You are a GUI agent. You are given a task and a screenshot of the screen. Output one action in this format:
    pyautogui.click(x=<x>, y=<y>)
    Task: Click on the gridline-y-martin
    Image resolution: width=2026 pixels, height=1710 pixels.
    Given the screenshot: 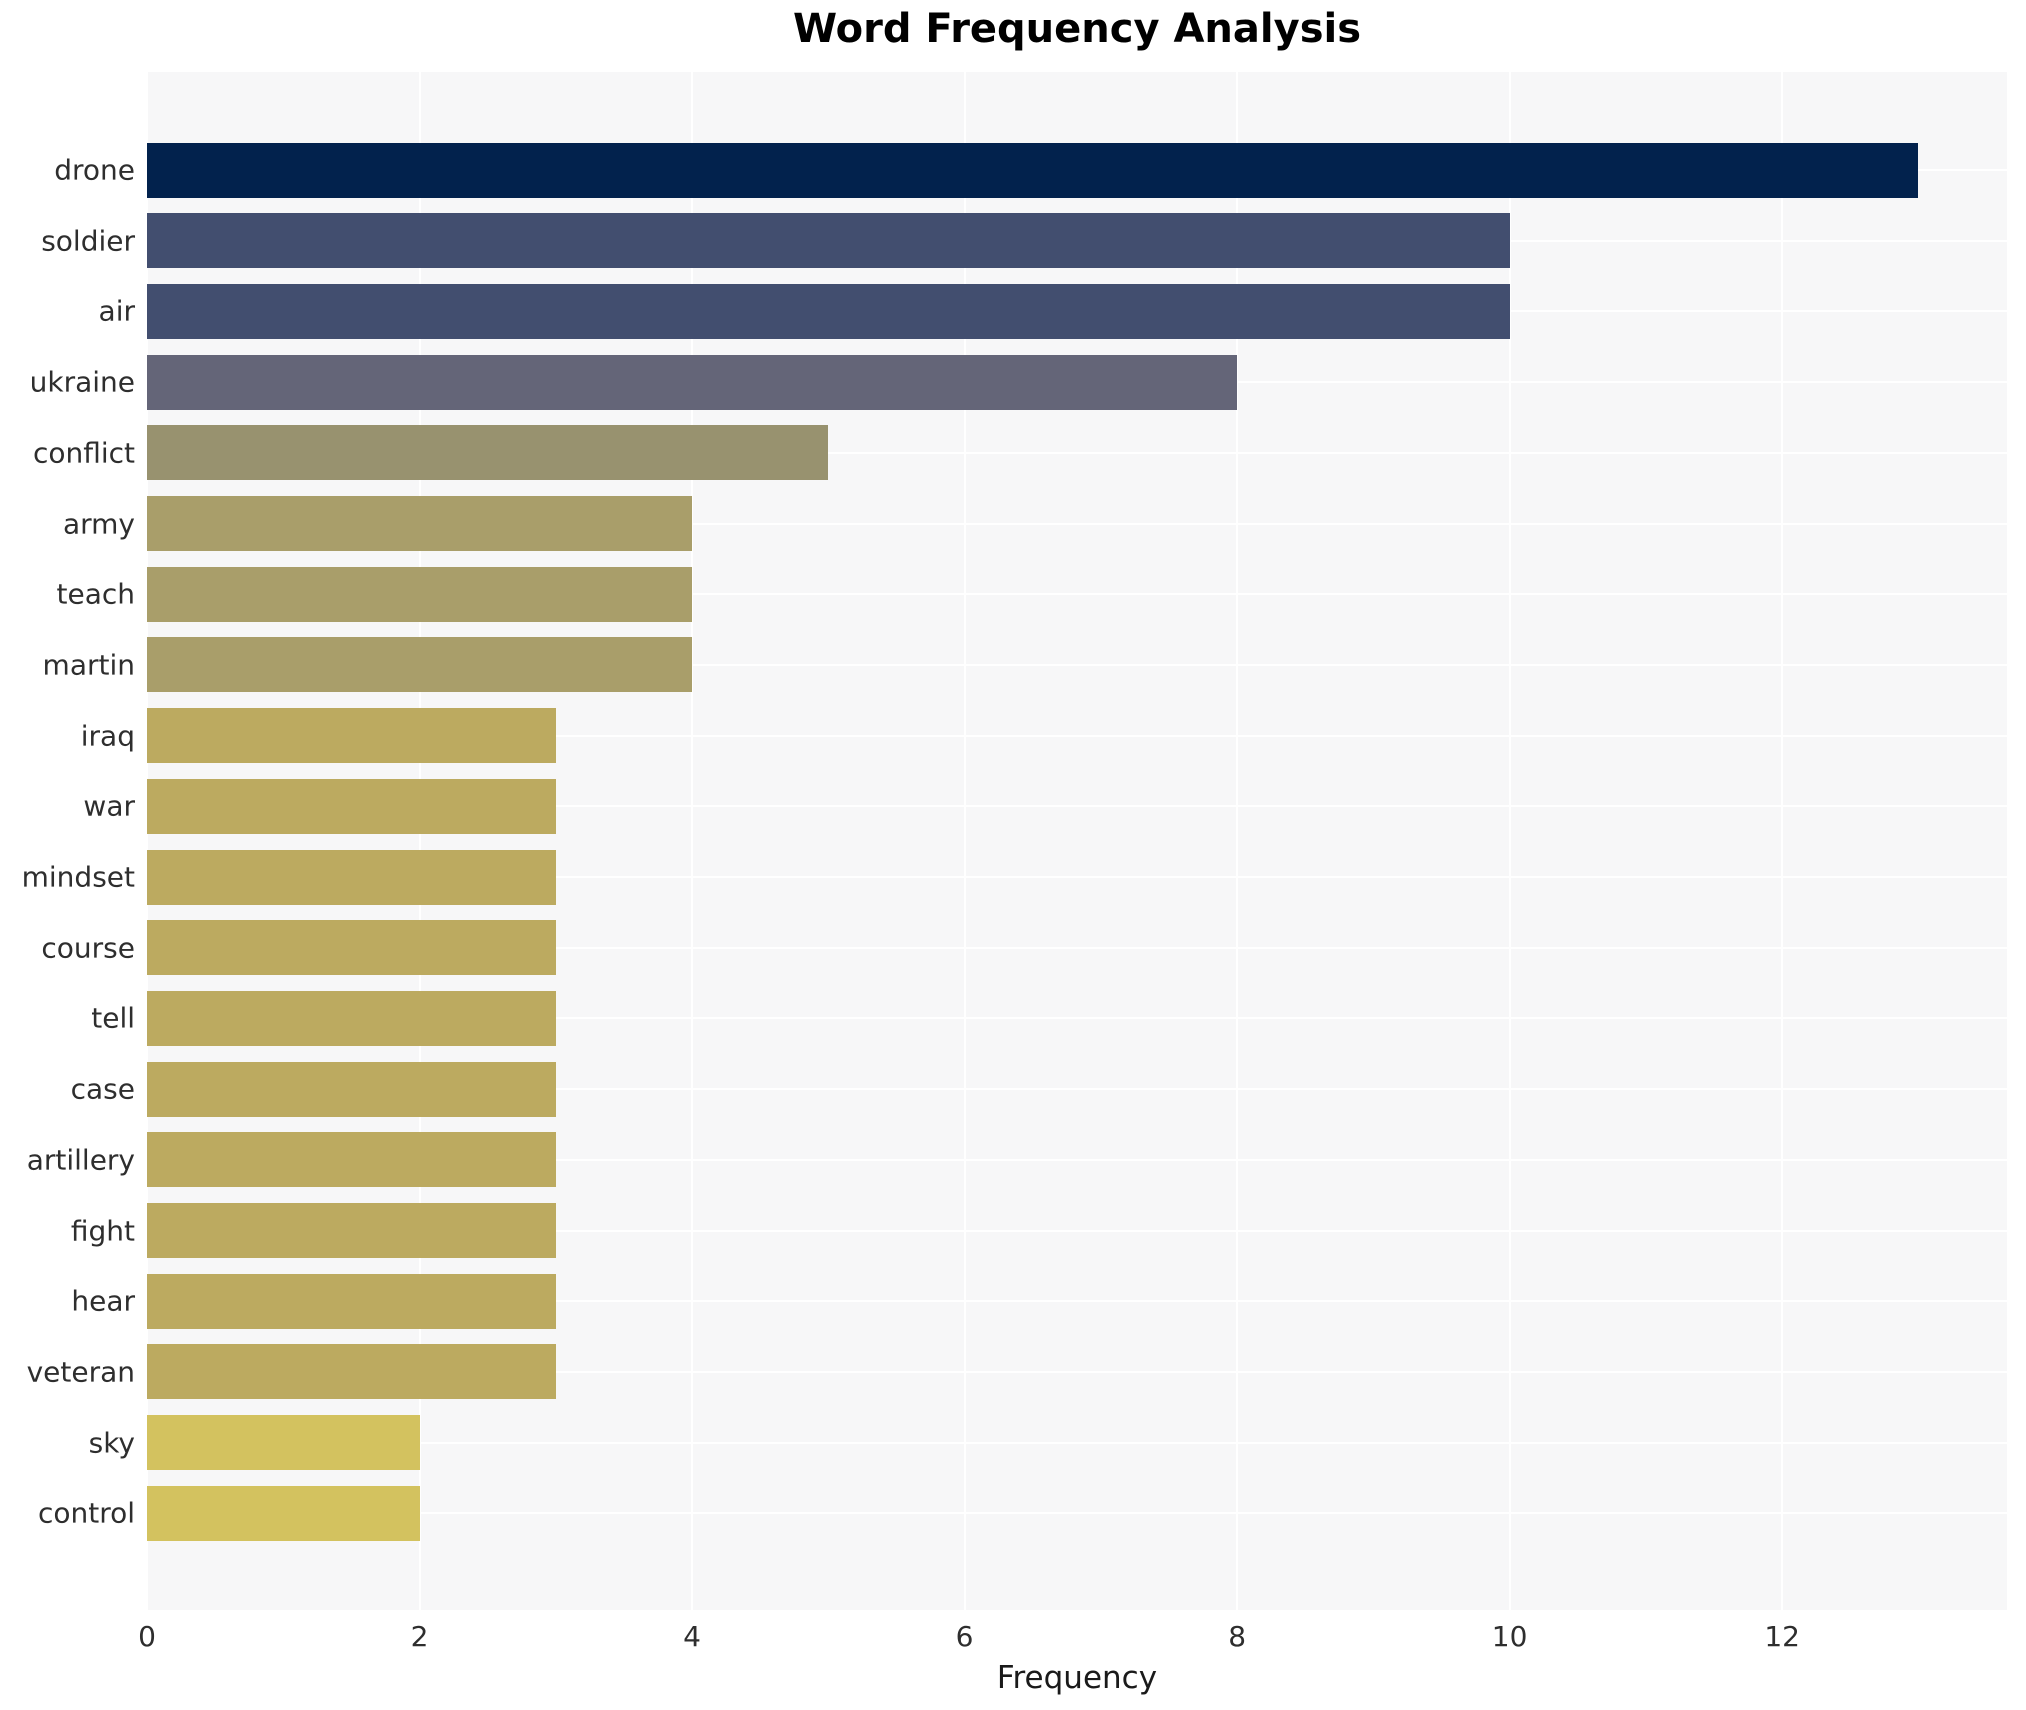 What is the action you would take?
    pyautogui.click(x=1077, y=664)
    